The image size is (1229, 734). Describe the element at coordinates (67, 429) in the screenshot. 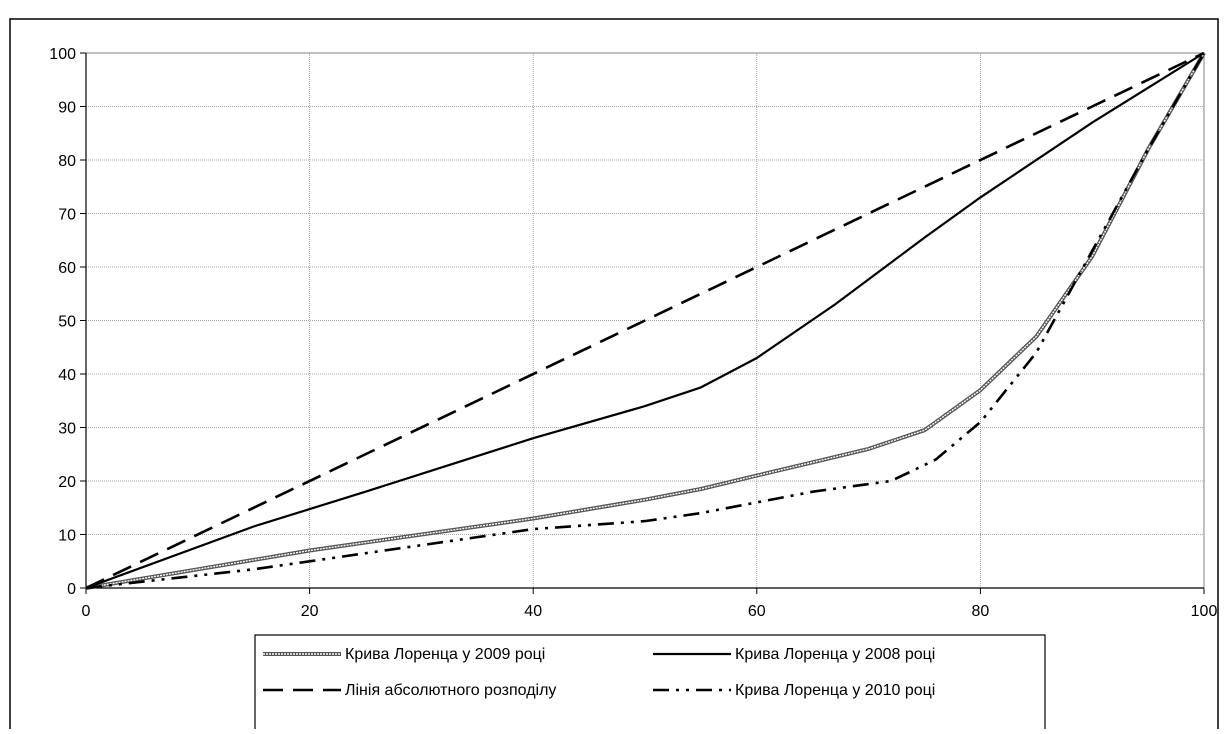

I see `y-tick-label: 30` at that location.